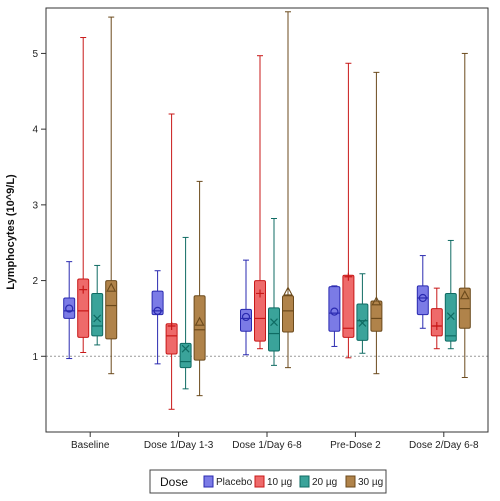  I want to click on x-tick-label: Dose 1/Day 6-8, so click(267, 445).